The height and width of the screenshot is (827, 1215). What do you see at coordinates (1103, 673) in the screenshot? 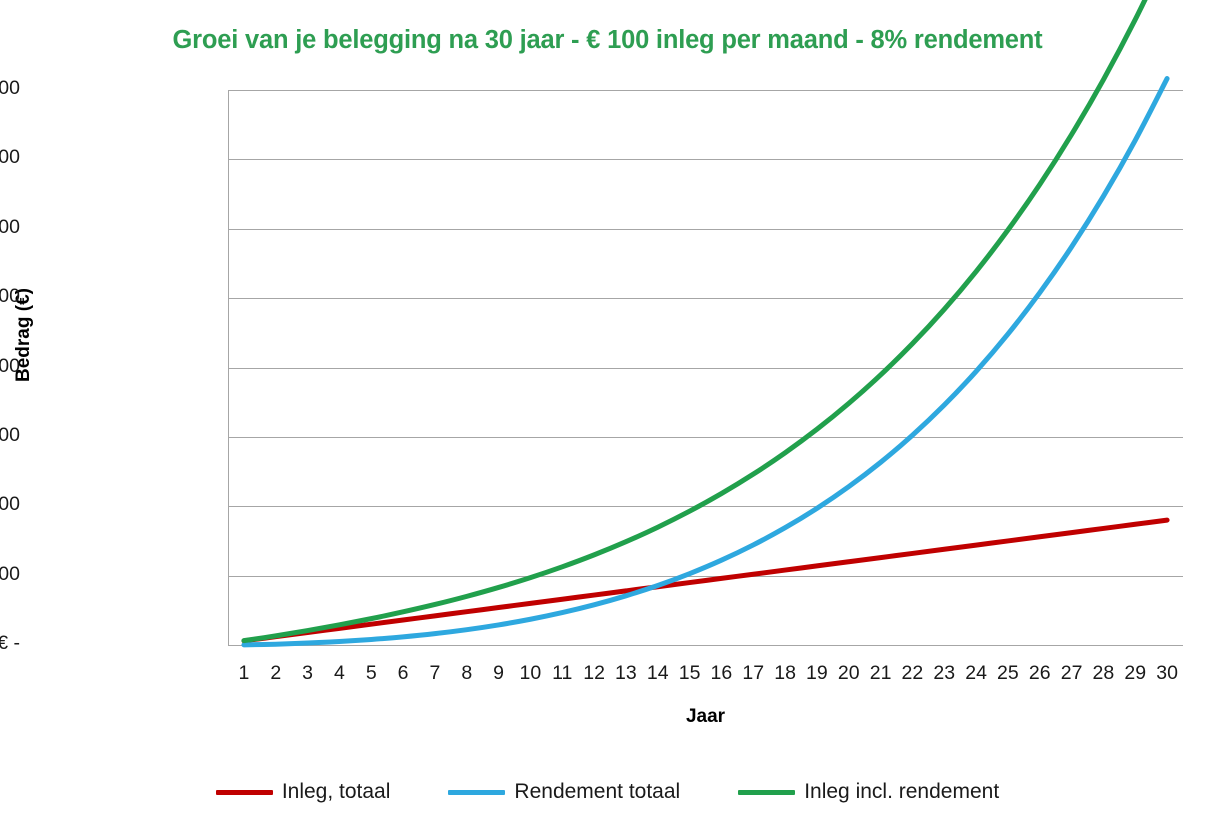
I see `x-tick-label: 28` at bounding box center [1103, 673].